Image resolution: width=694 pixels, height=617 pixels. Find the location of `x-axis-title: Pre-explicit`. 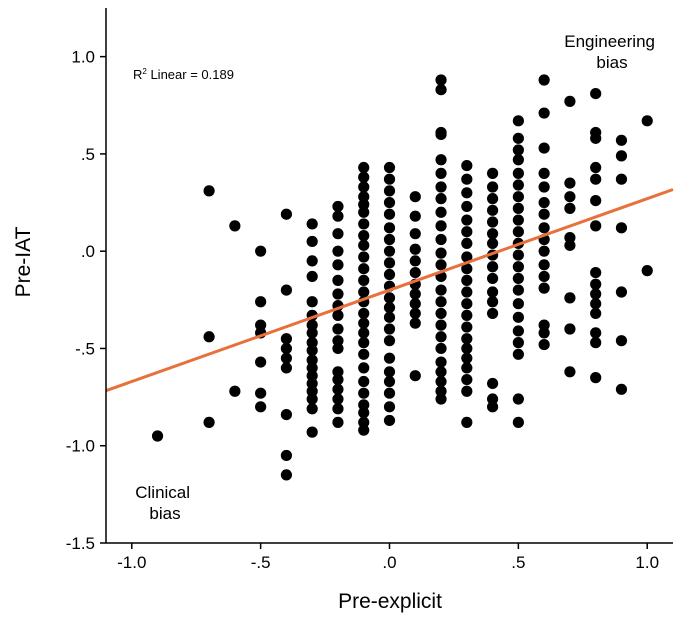

x-axis-title: Pre-explicit is located at coordinates (390, 601).